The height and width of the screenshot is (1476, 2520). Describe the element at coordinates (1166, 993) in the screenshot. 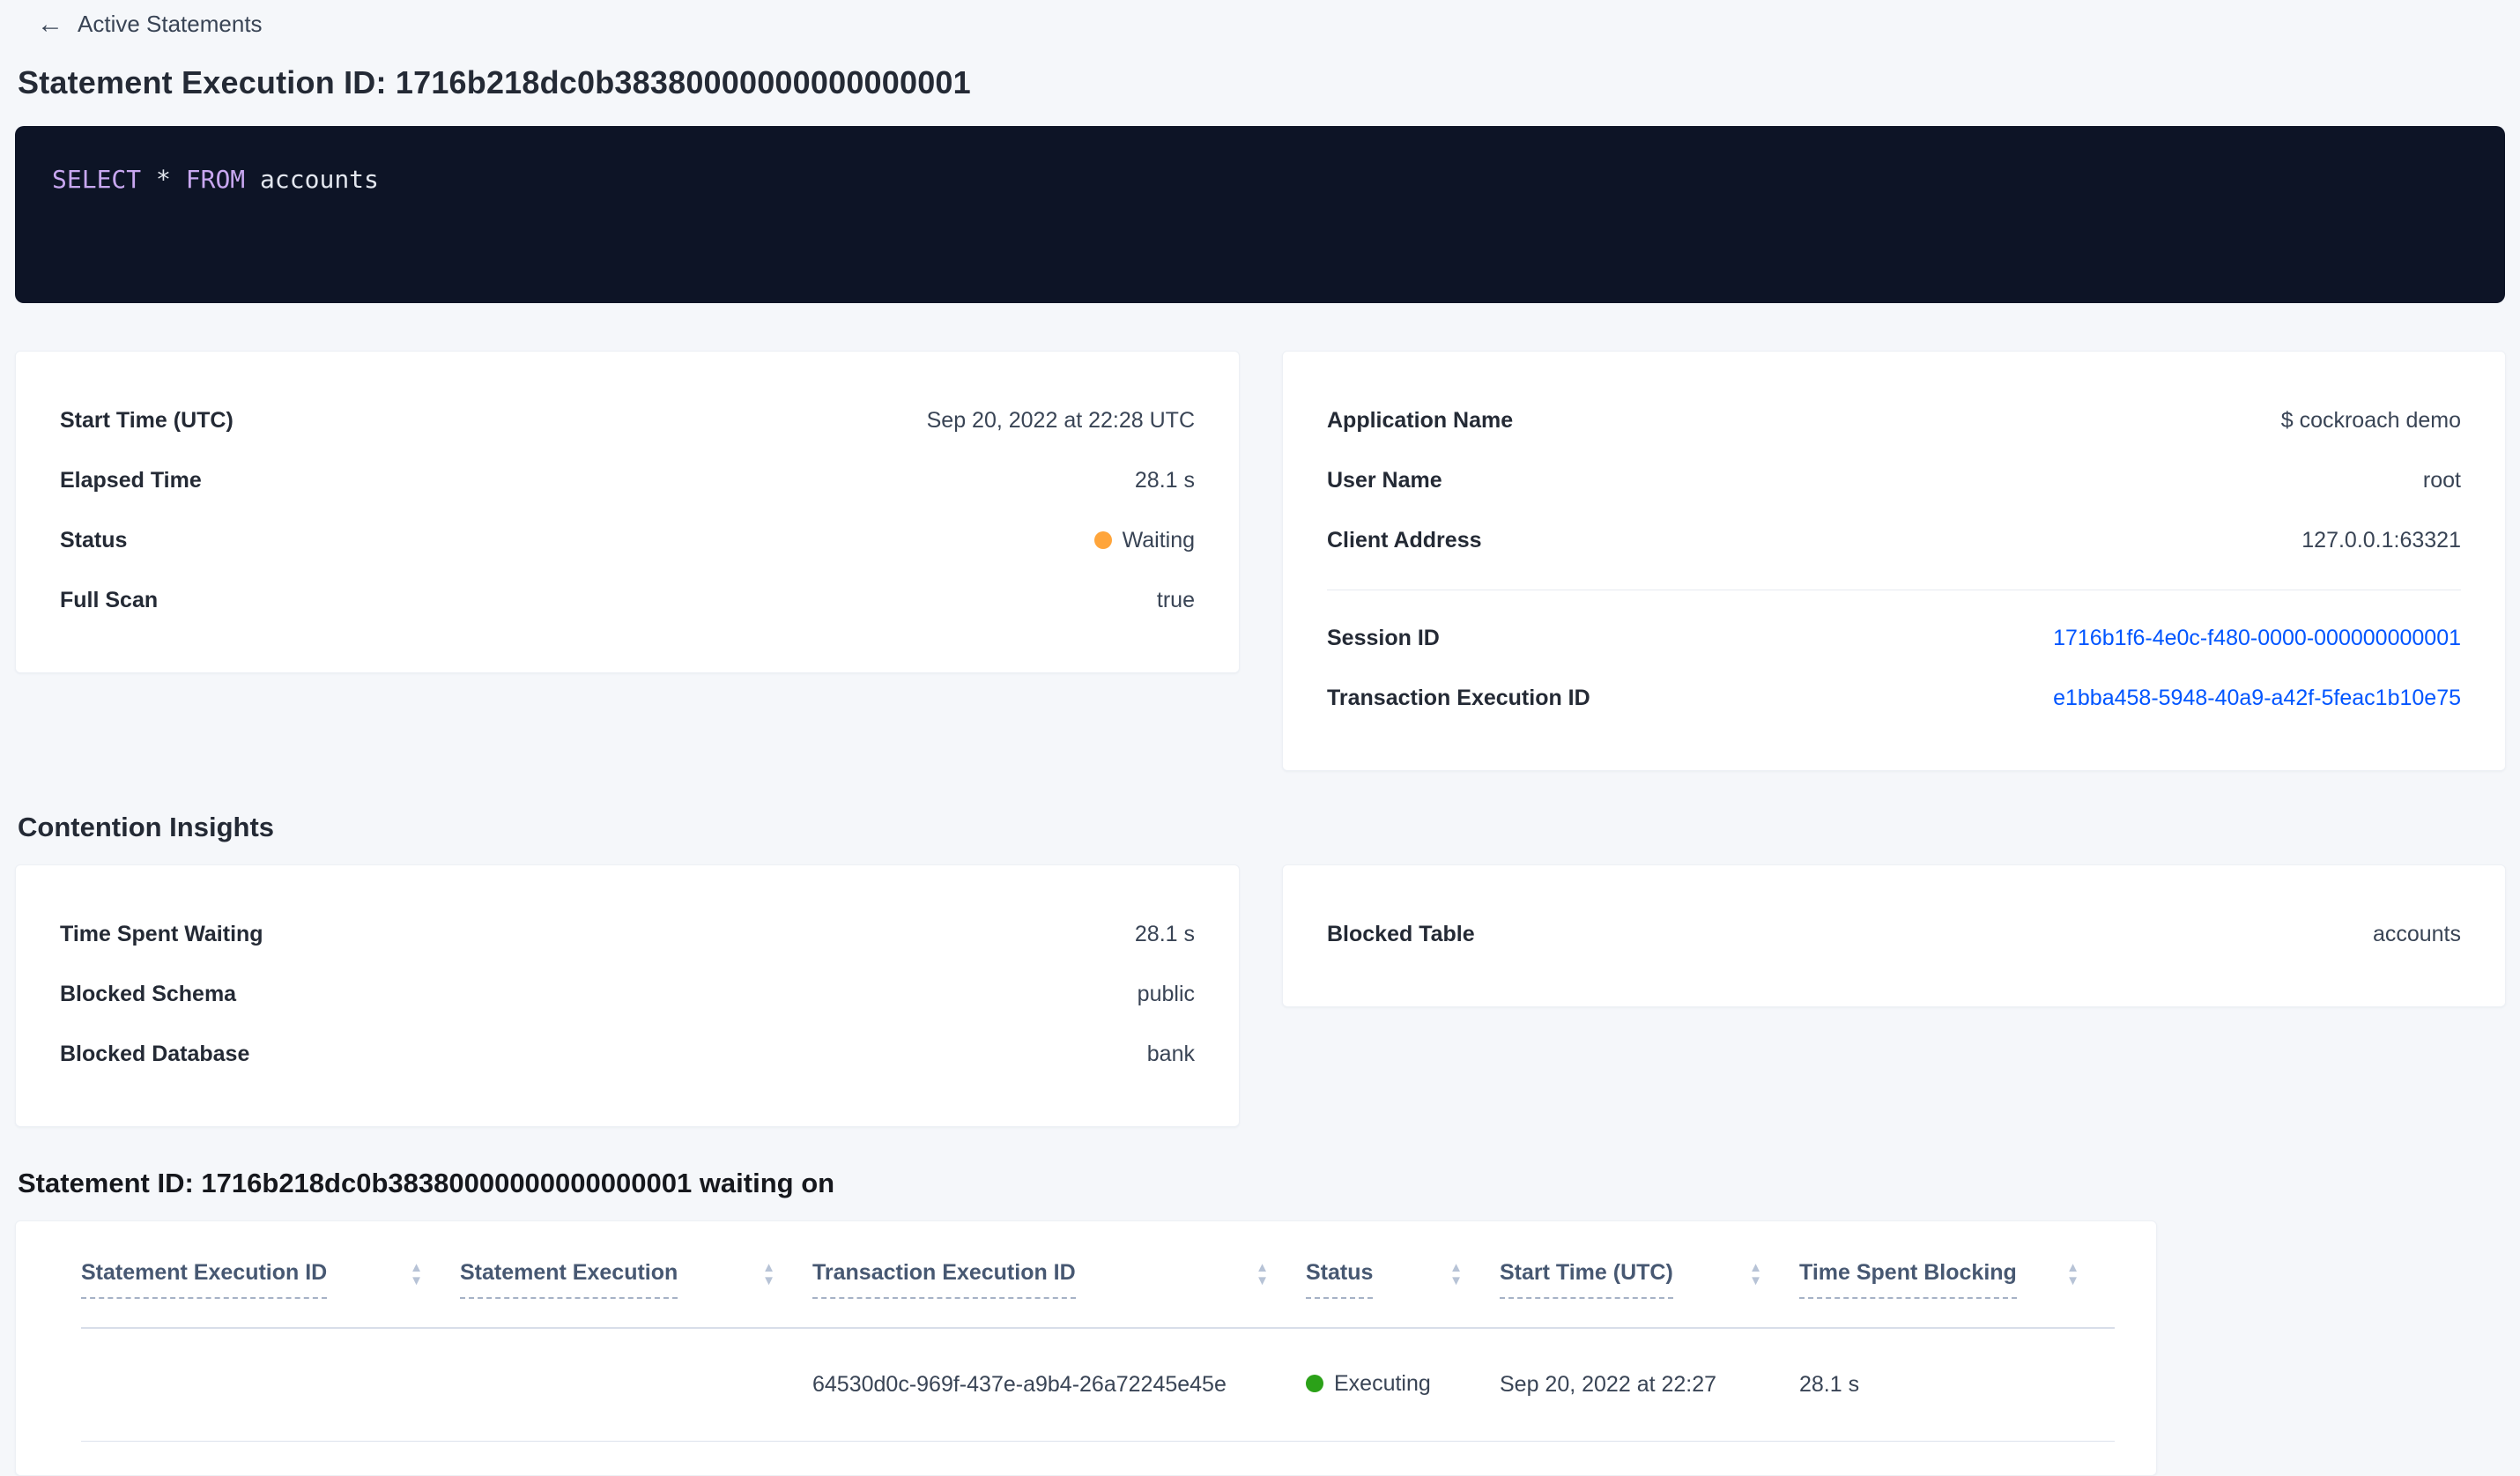

I see `detail-value: public` at that location.